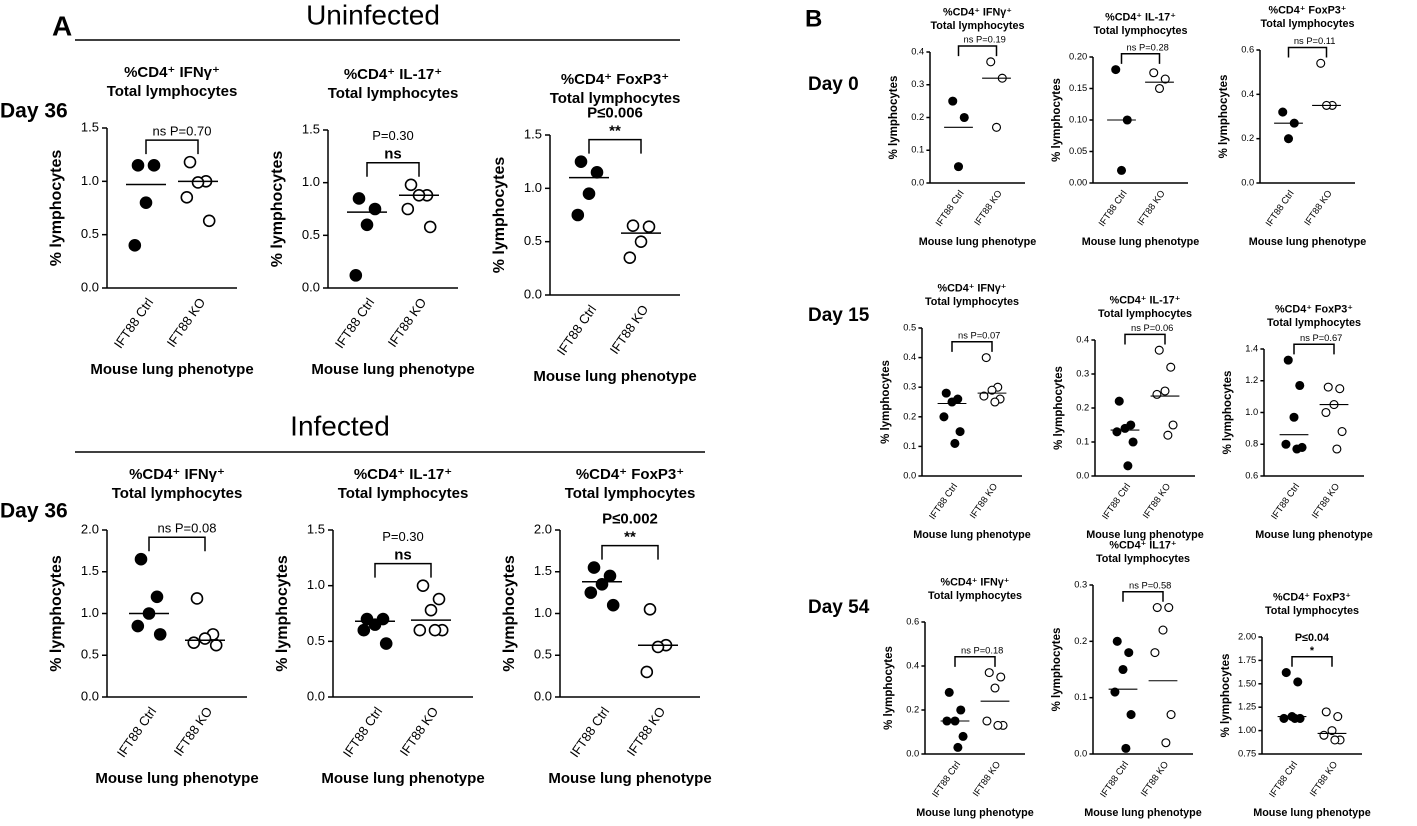  What do you see at coordinates (90, 612) in the screenshot?
I see `y-tick-label: 1.0` at bounding box center [90, 612].